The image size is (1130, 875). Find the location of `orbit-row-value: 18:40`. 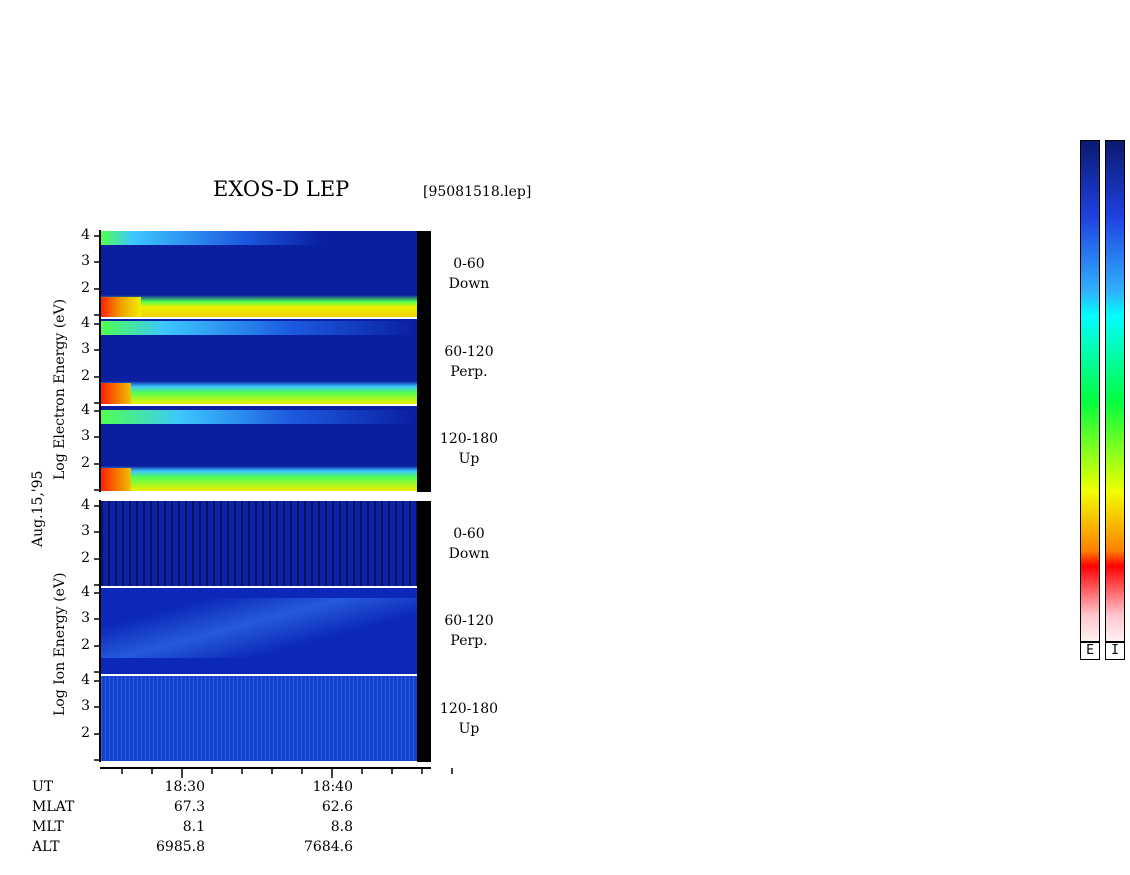

orbit-row-value: 18:40 is located at coordinates (332, 787).